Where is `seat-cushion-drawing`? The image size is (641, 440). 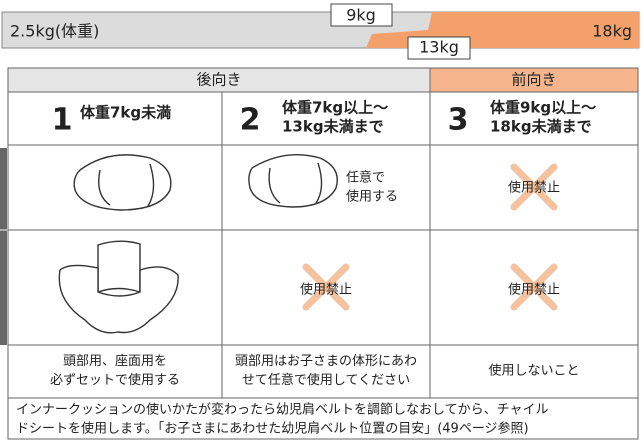
seat-cushion-drawing is located at coordinates (118, 287).